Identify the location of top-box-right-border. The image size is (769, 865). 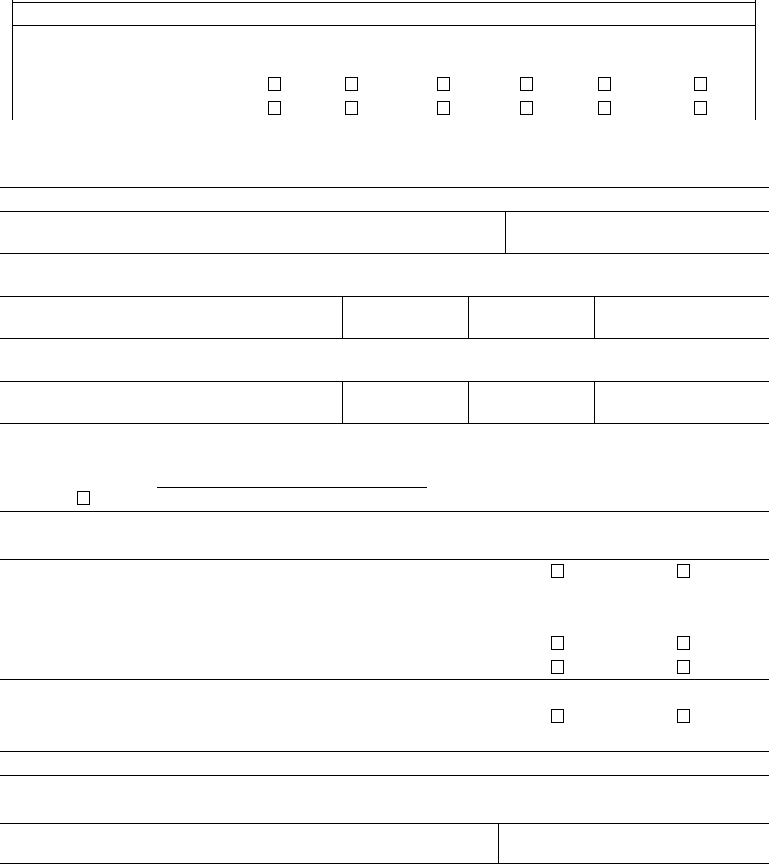
(755, 60).